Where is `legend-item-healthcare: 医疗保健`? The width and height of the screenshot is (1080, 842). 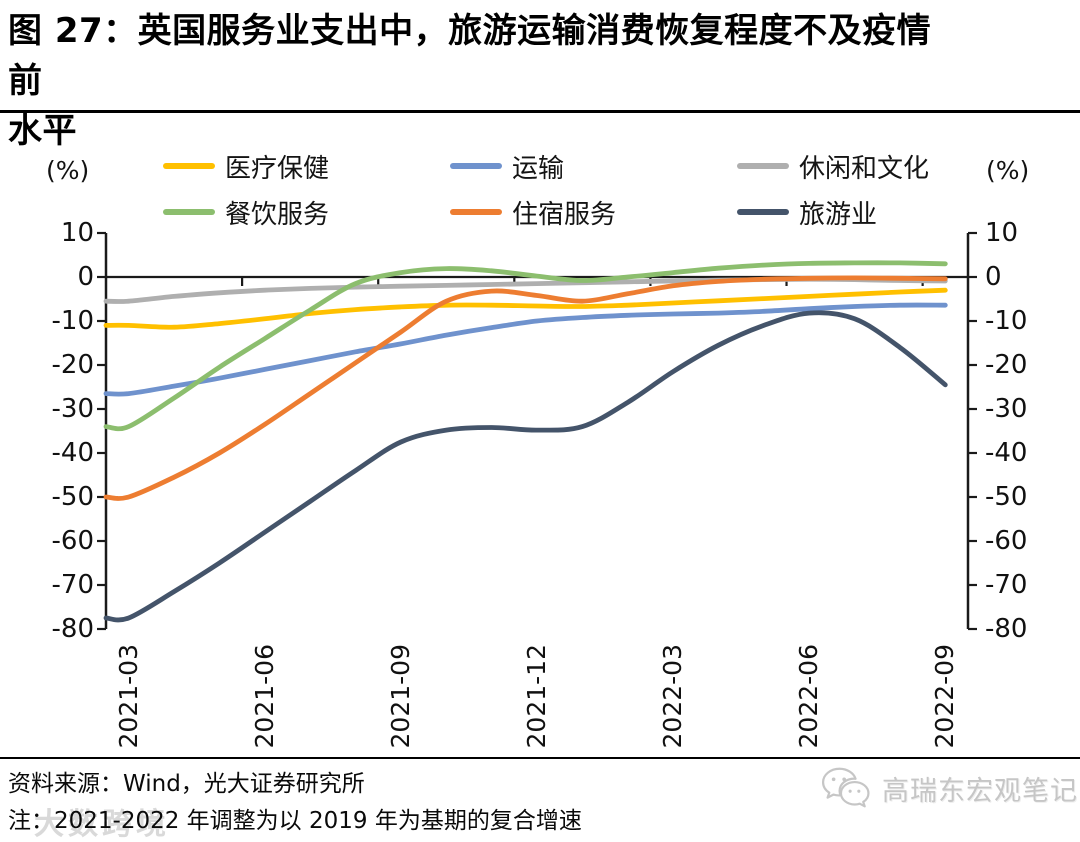
legend-item-healthcare: 医疗保健 is located at coordinates (246, 167).